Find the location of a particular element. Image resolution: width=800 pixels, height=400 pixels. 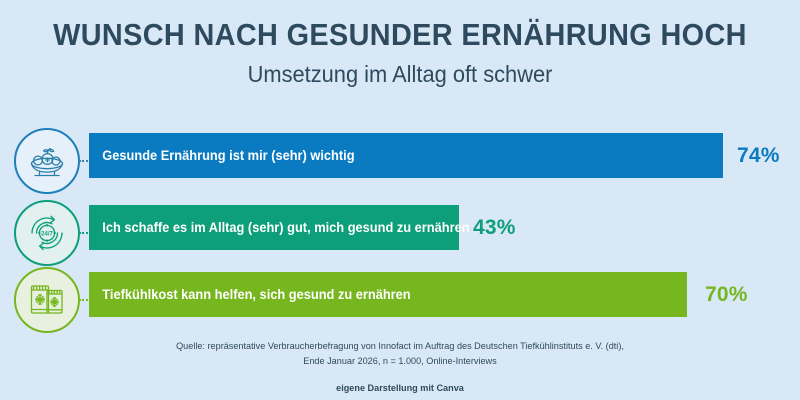

icon-circle: 24/7 is located at coordinates (47, 233).